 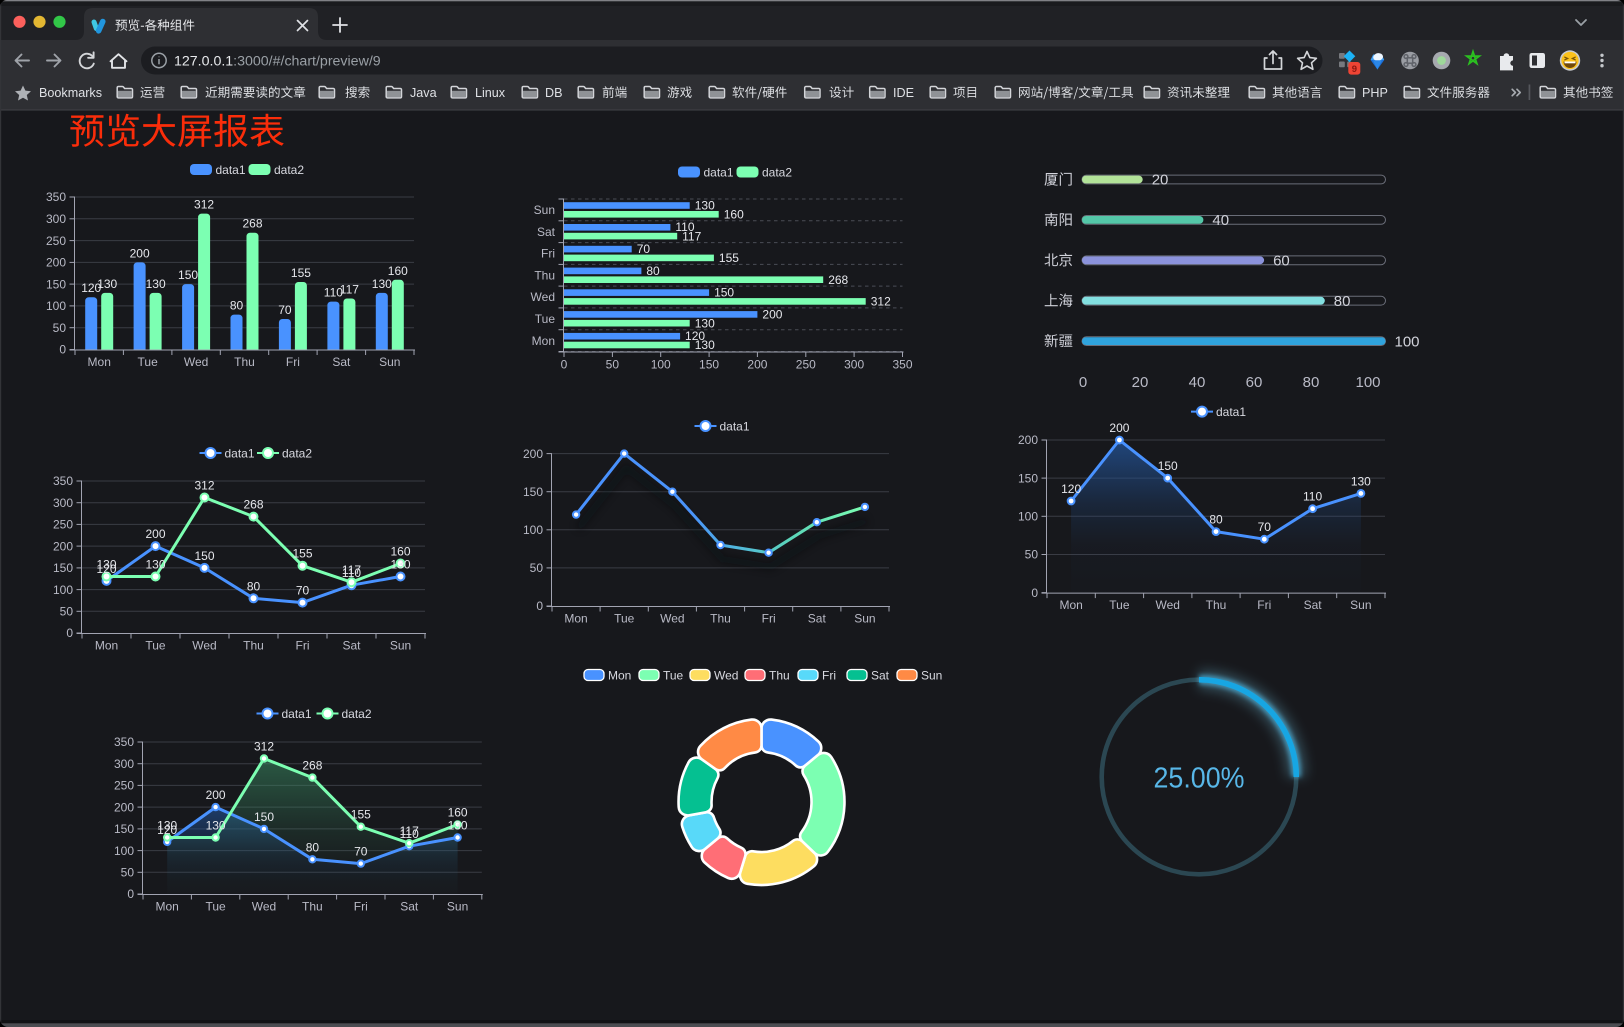 I want to click on svg-text: 60, so click(x=1254, y=382).